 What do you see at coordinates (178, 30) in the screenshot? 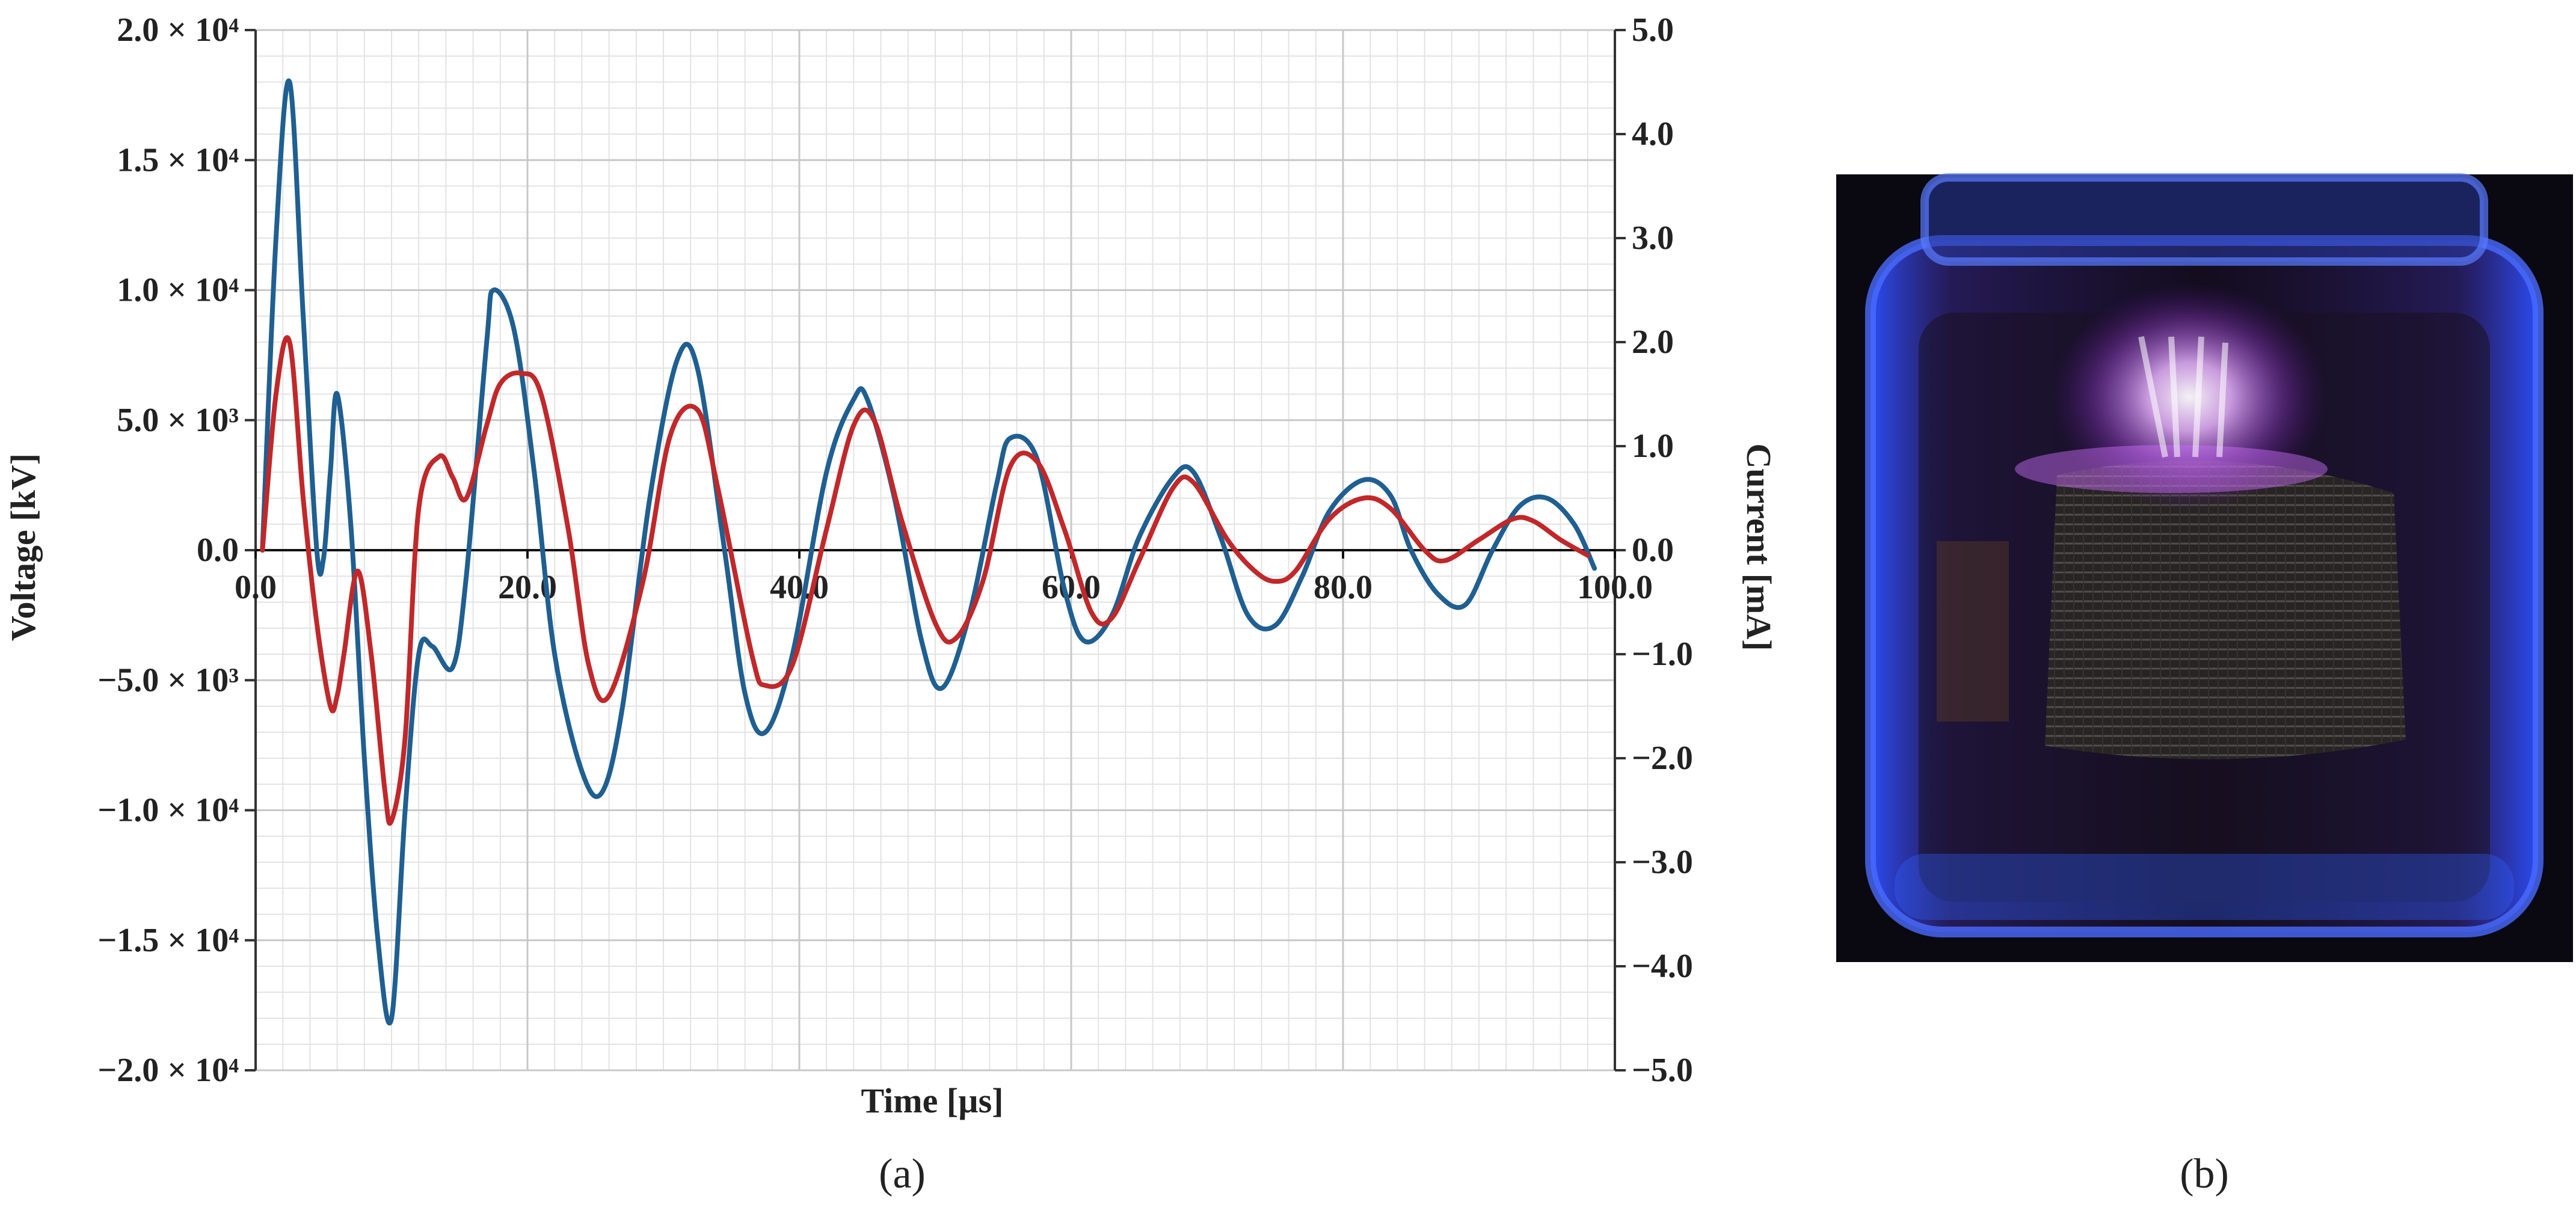
I see `y-tick-label-left: 2.0 × 10⁴` at bounding box center [178, 30].